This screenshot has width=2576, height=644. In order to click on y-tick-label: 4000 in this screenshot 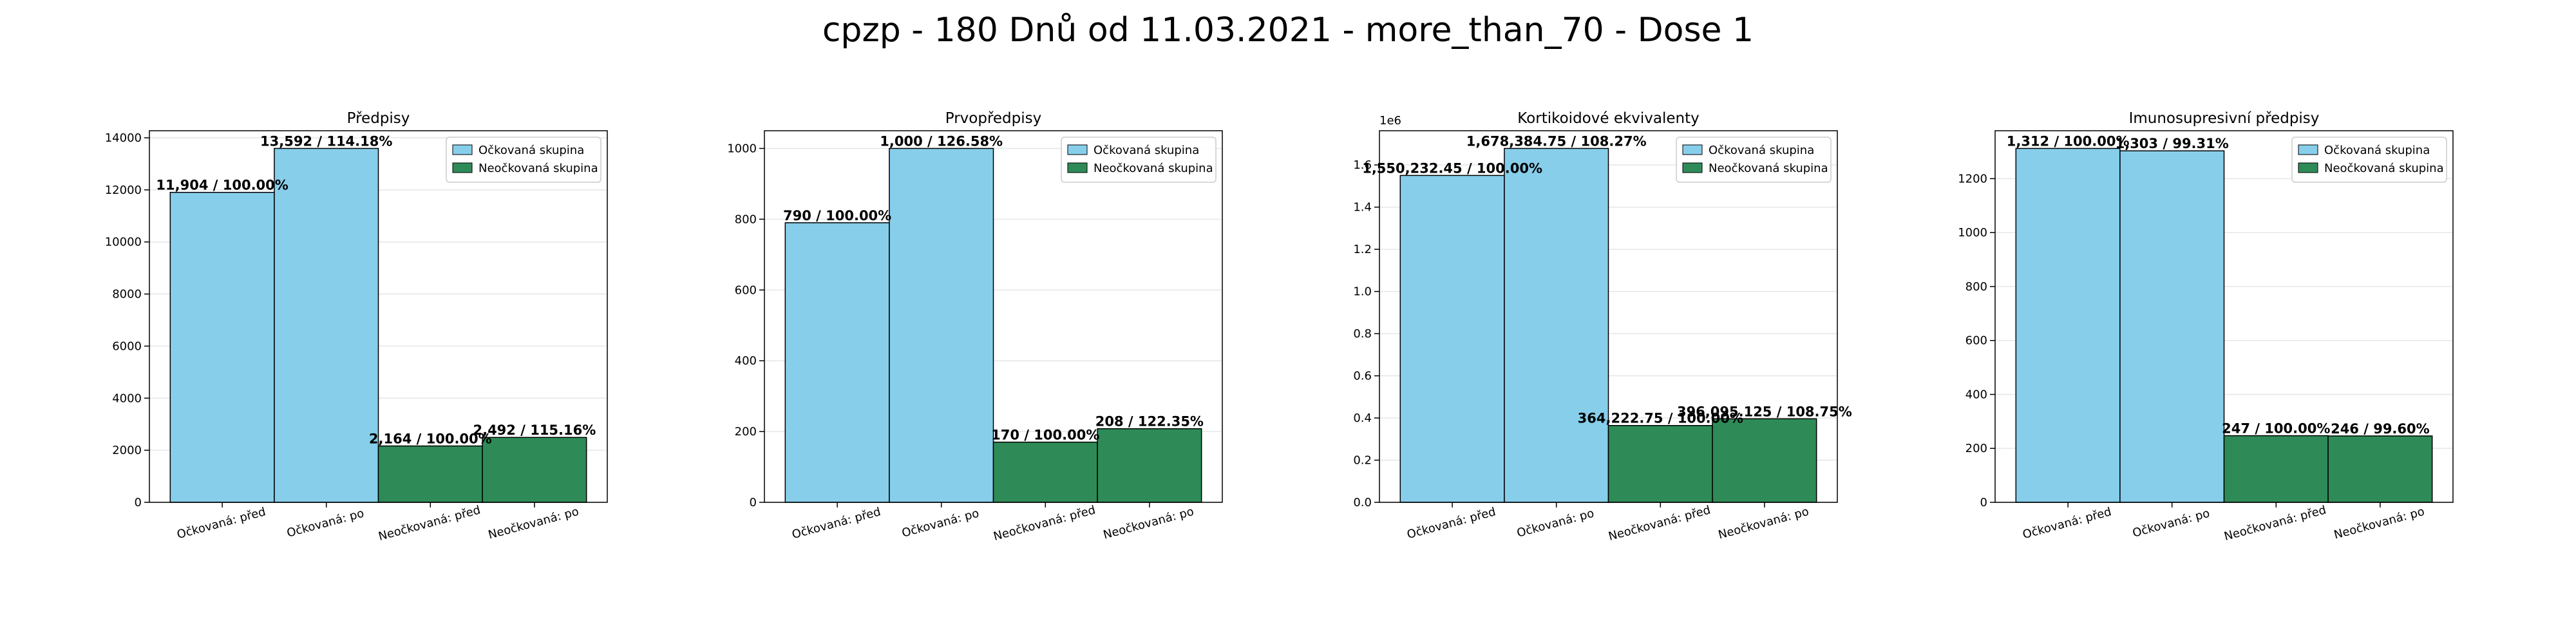, I will do `click(127, 399)`.